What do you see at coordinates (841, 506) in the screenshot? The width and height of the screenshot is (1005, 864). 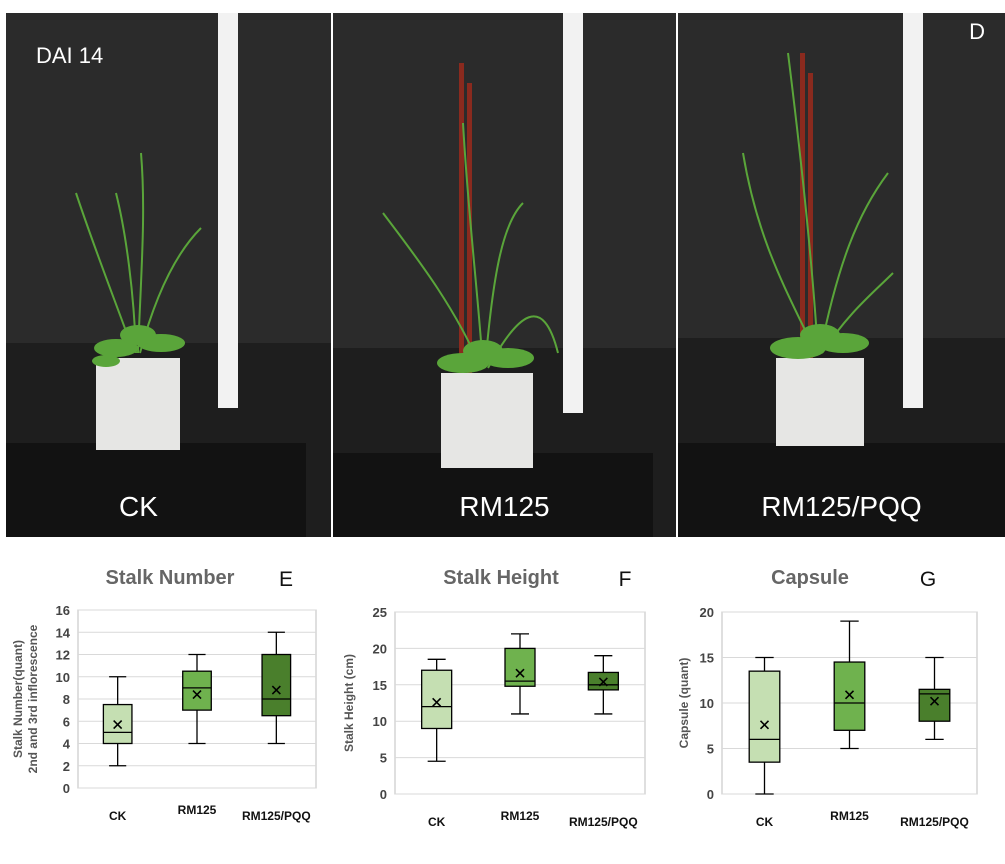 I see `treatment-label-rm125-pqq: RM125/PQQ` at bounding box center [841, 506].